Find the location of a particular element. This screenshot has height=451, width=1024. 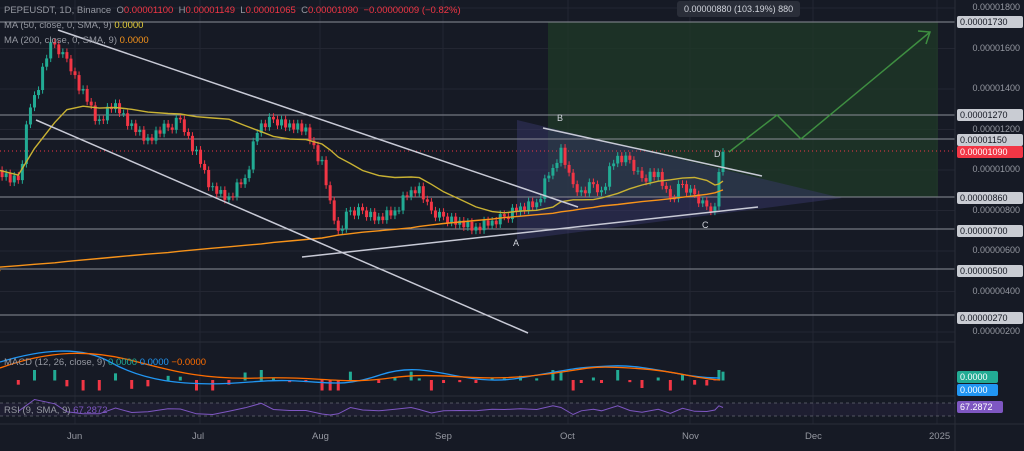

rsi-label: RSI (9, SMA, 9) is located at coordinates (37, 410).